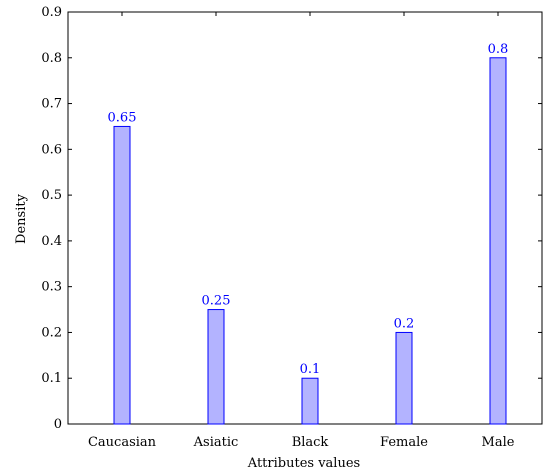  I want to click on data-label-asiatic: 0.25, so click(216, 301).